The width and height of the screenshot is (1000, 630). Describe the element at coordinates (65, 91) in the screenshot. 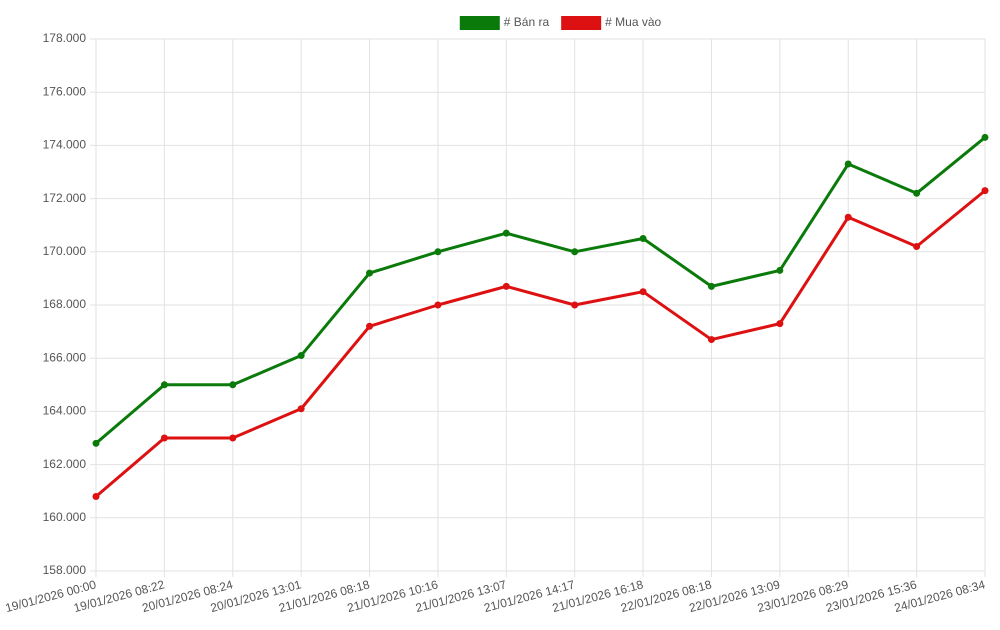

I see `y-tick-label: 176.000` at that location.